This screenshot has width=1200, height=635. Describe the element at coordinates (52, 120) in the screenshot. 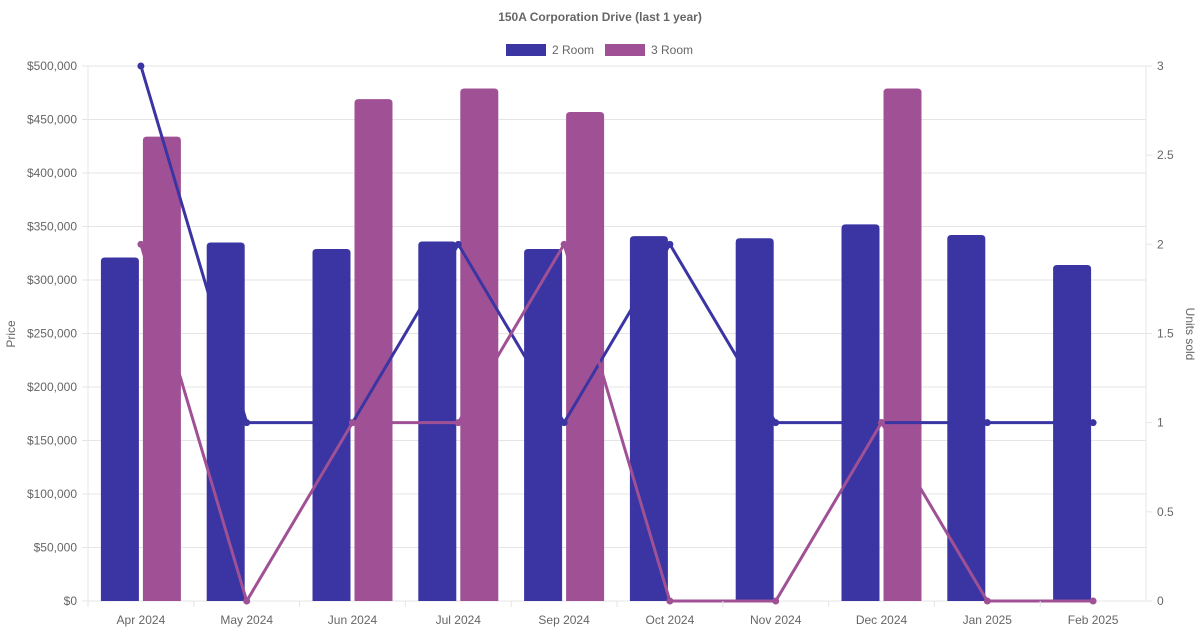

I see `y-tick-label: $450,000` at that location.